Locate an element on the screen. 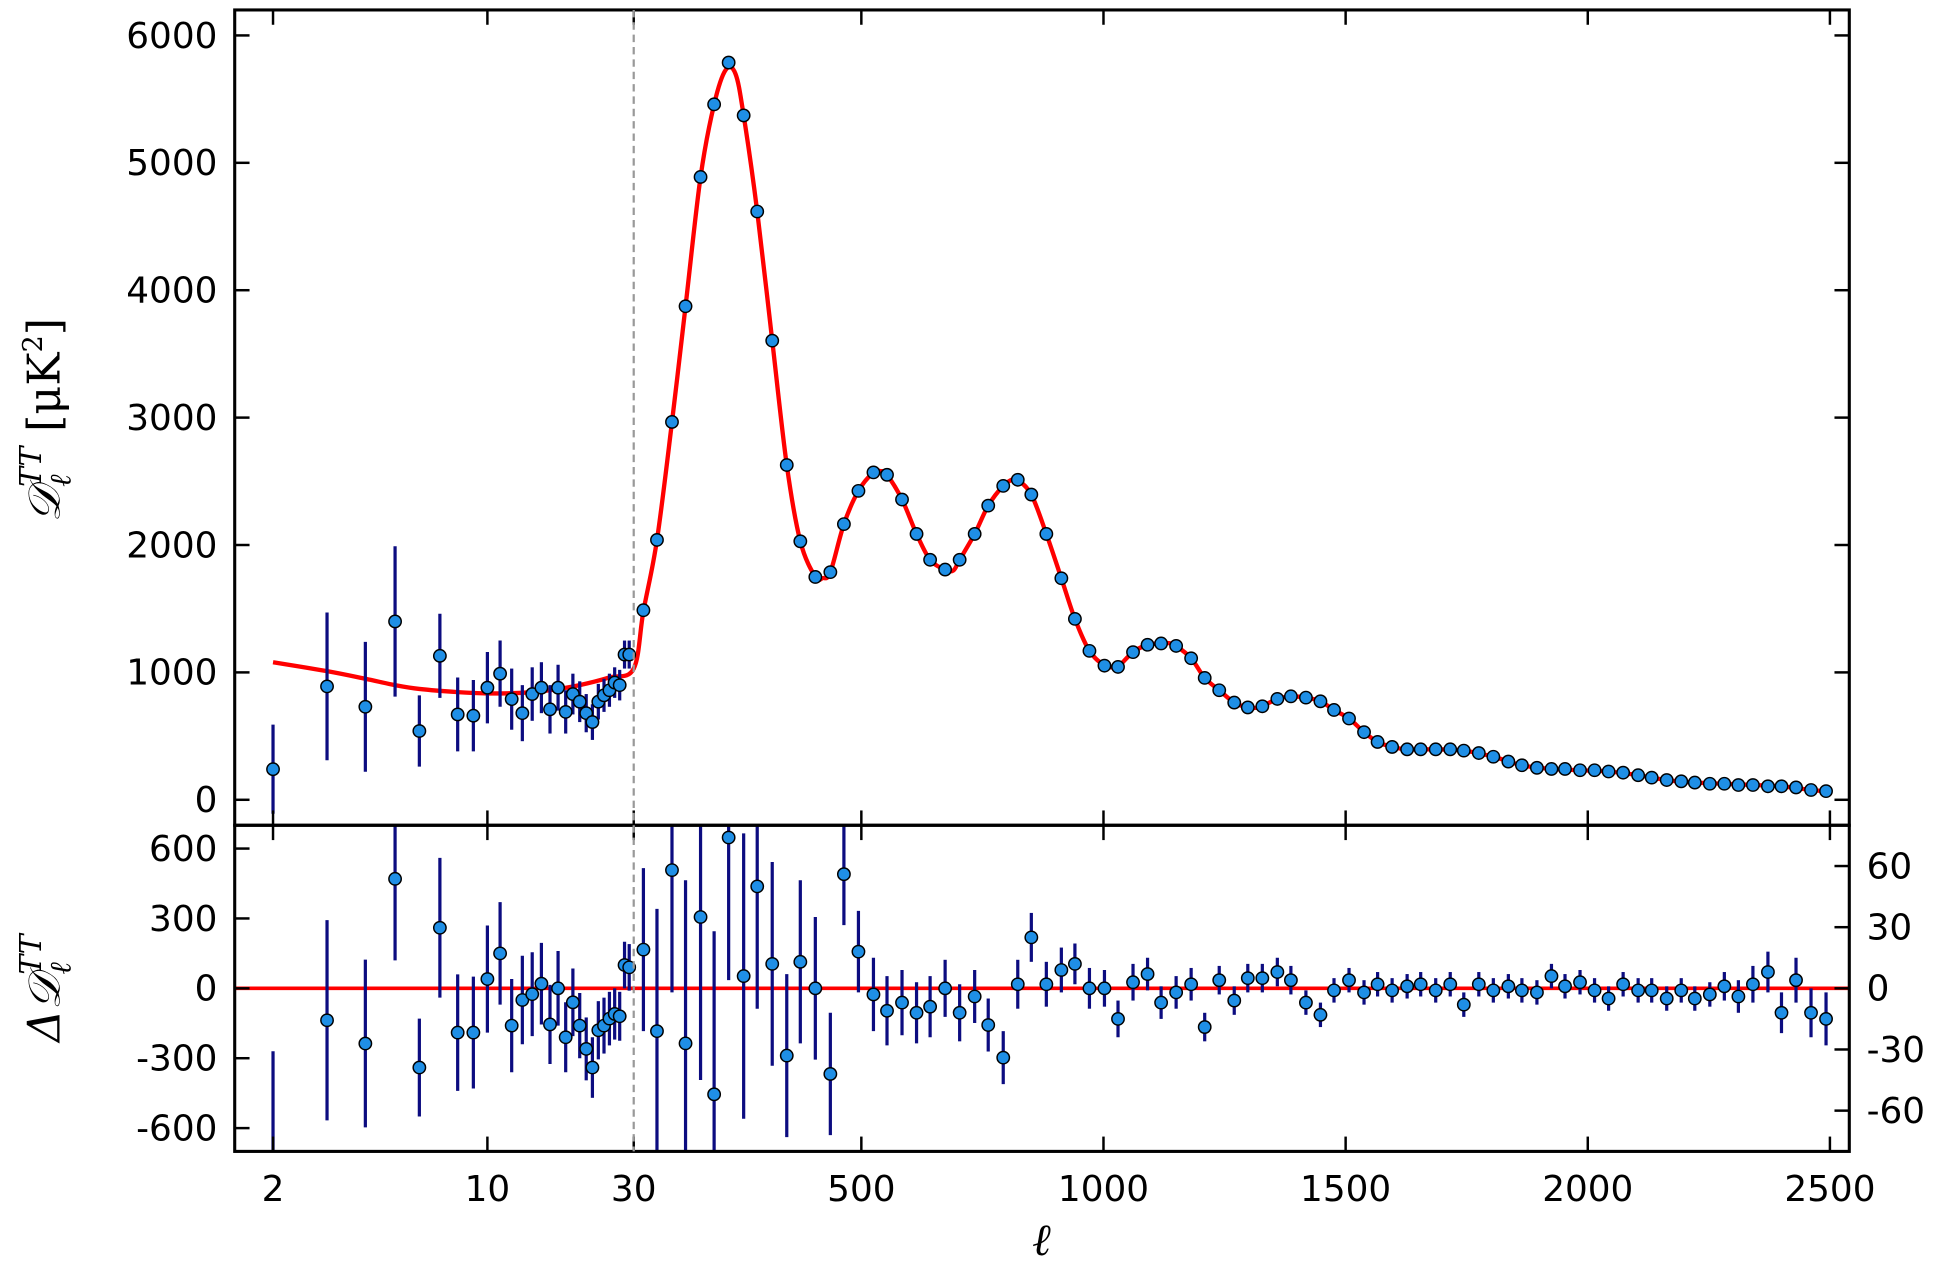 The image size is (1937, 1275). x-label: ℓ is located at coordinates (1041, 1240).